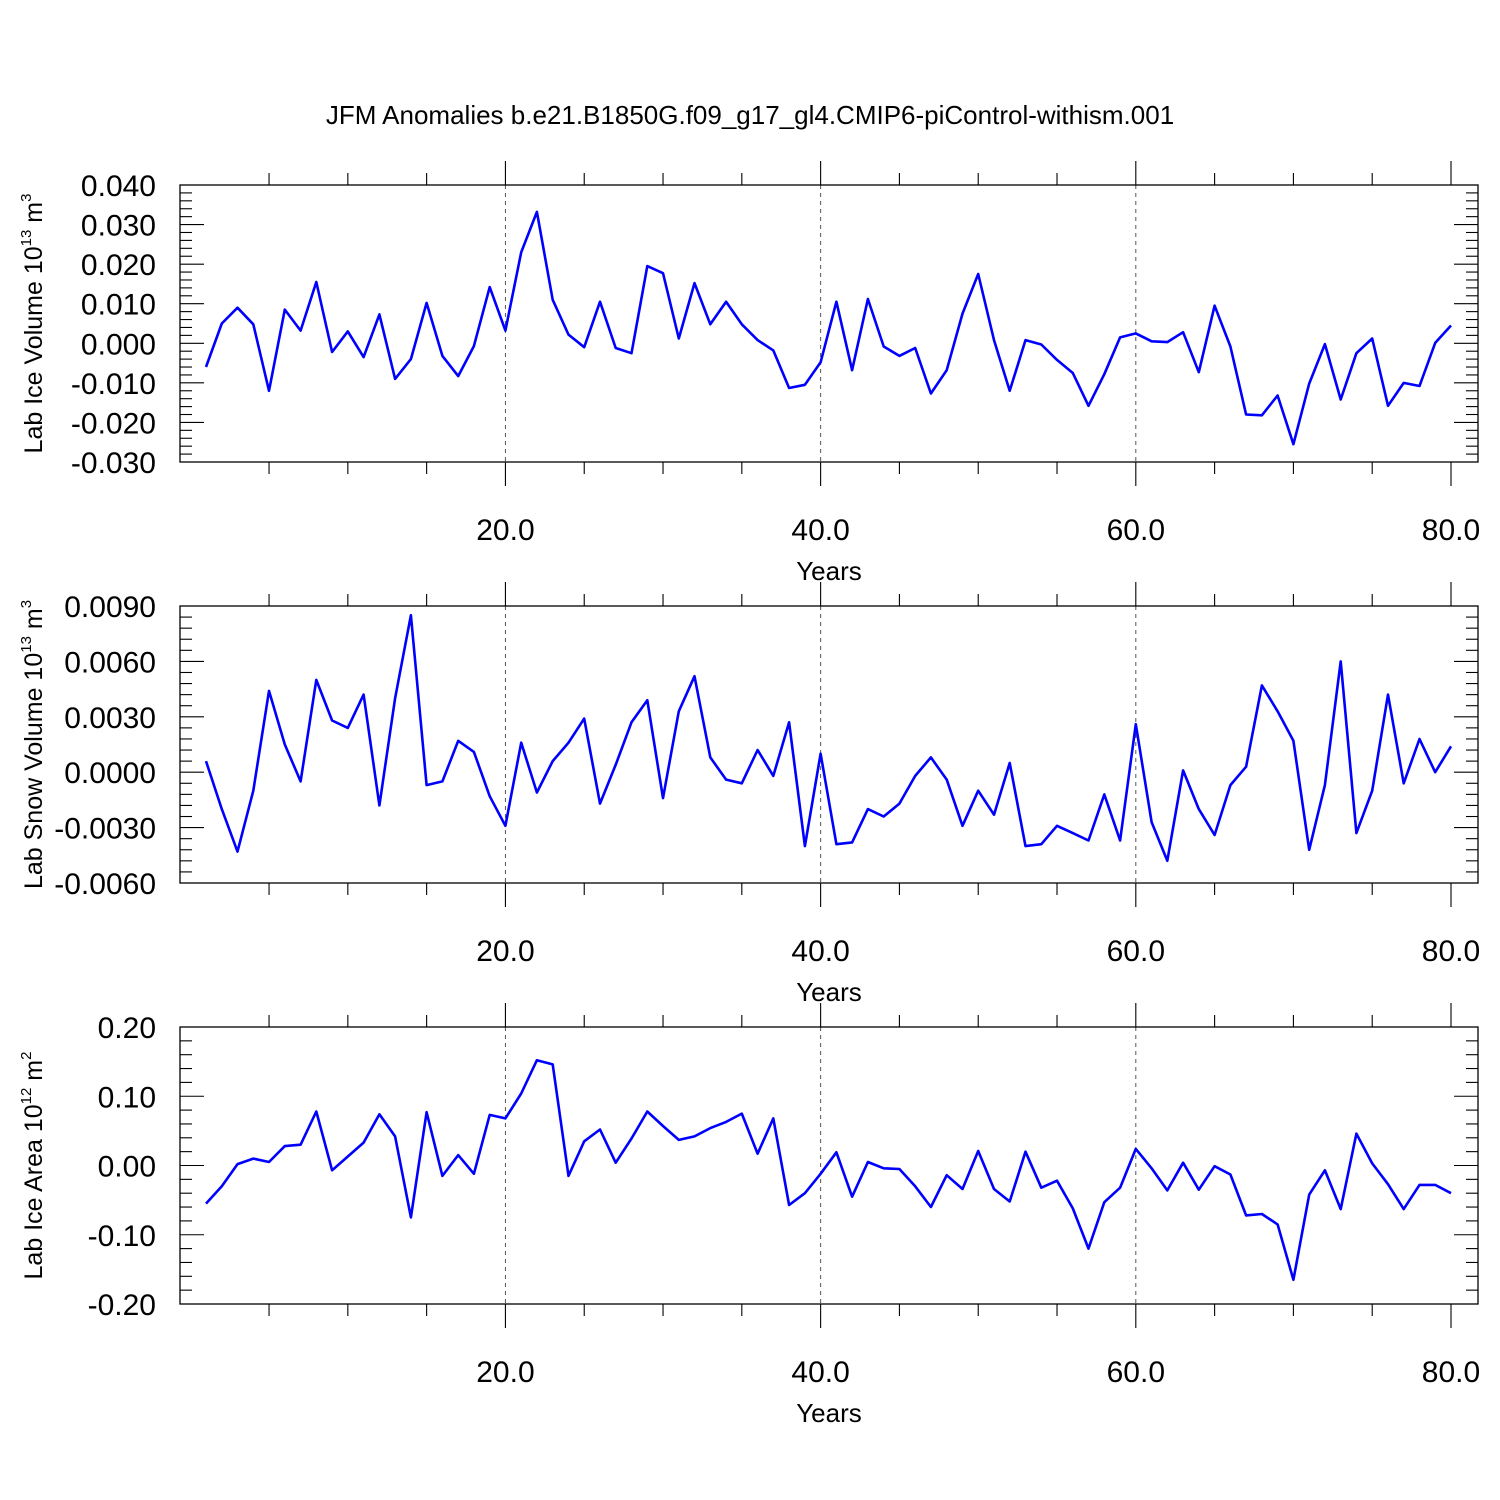 The width and height of the screenshot is (1500, 1500). What do you see at coordinates (122, 1305) in the screenshot?
I see `y-tick-label: -0.20` at bounding box center [122, 1305].